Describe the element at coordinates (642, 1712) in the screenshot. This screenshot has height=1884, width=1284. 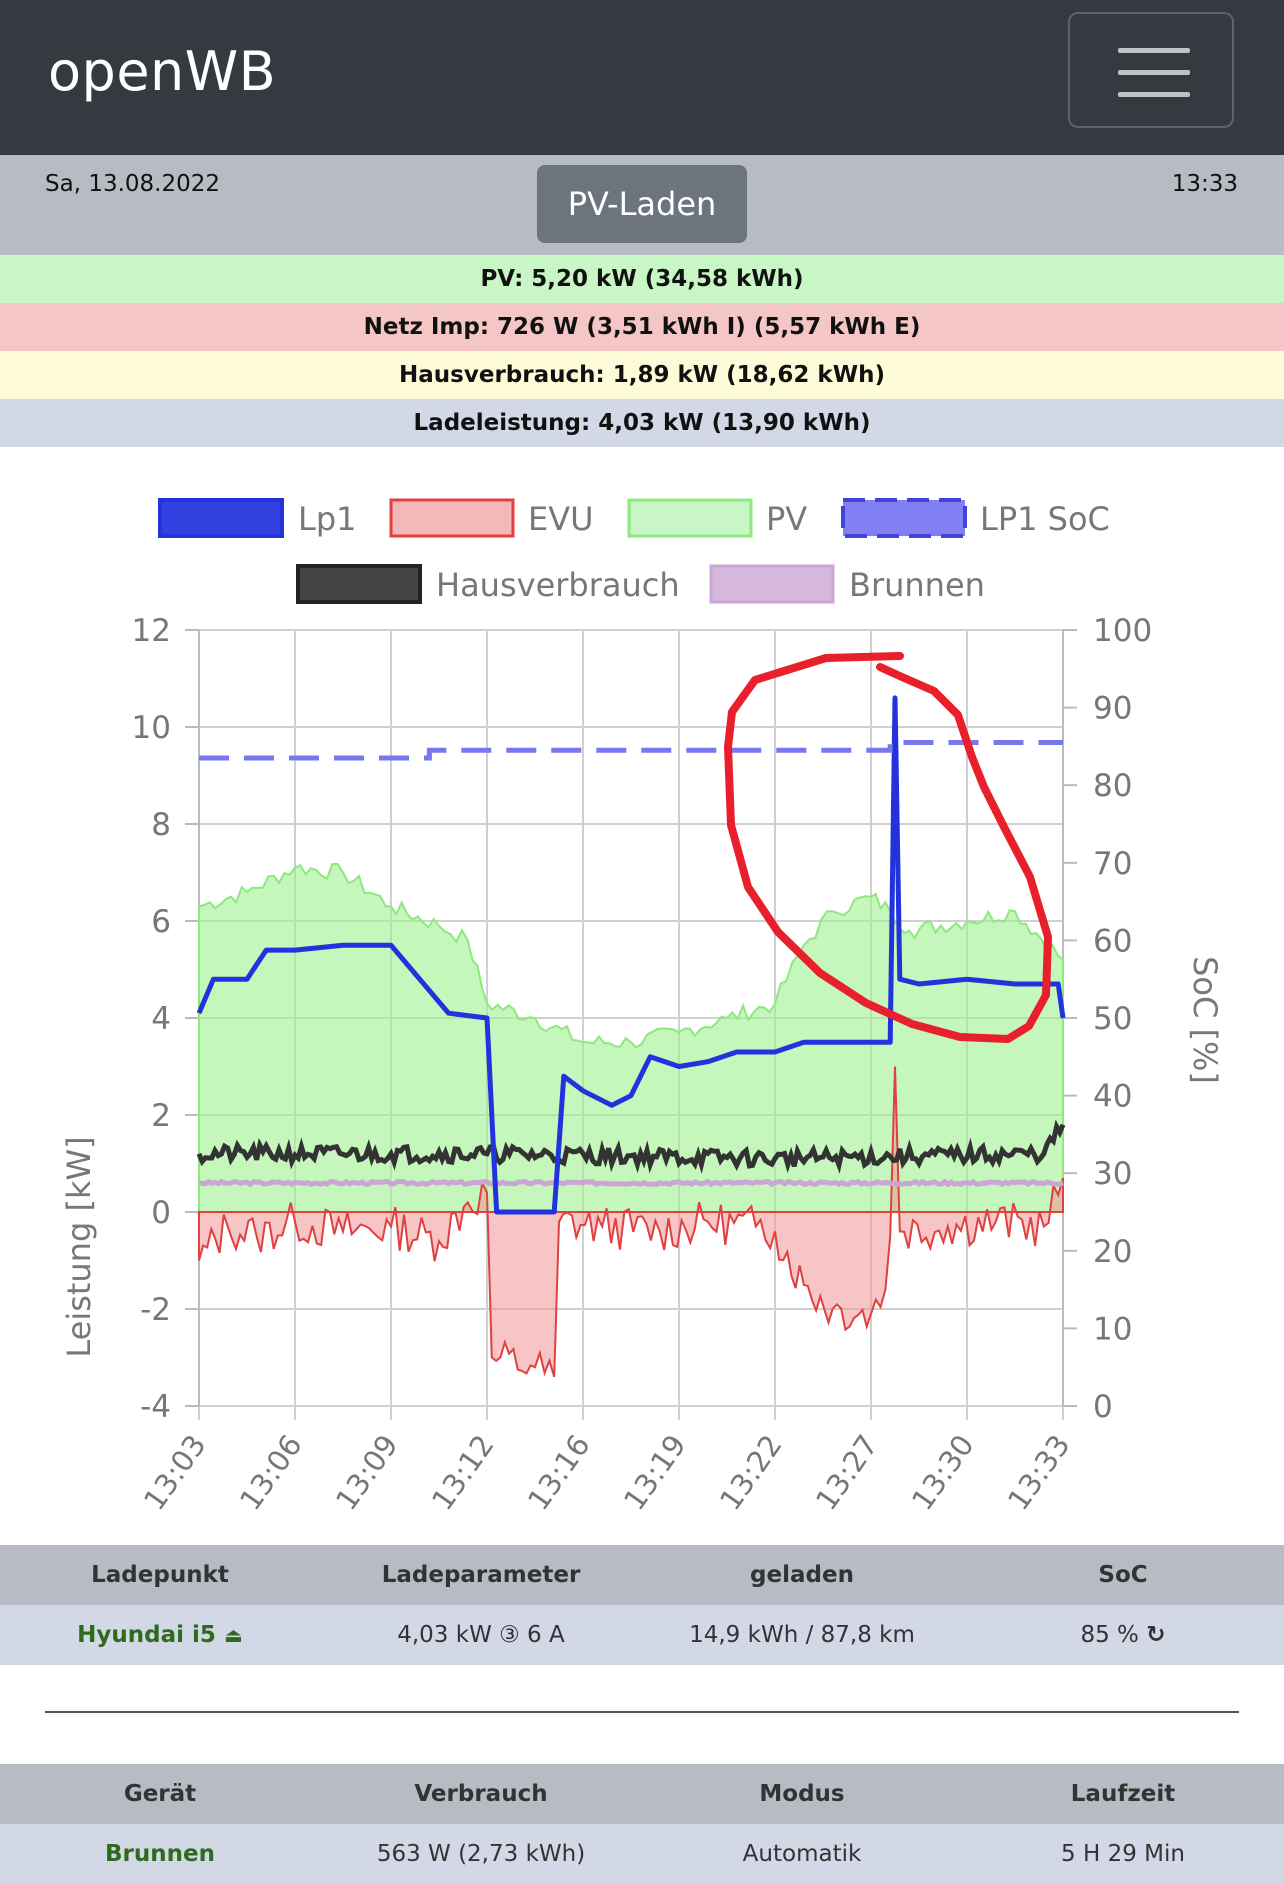
I see `divider` at that location.